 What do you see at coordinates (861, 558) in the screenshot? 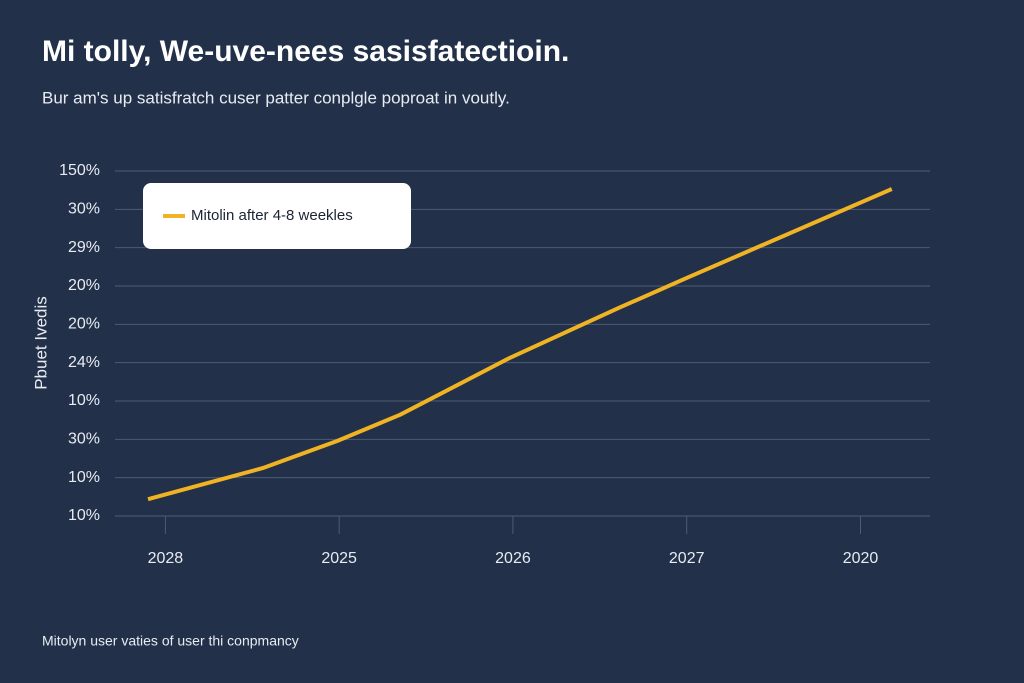
I see `x-tick-label: 2020` at bounding box center [861, 558].